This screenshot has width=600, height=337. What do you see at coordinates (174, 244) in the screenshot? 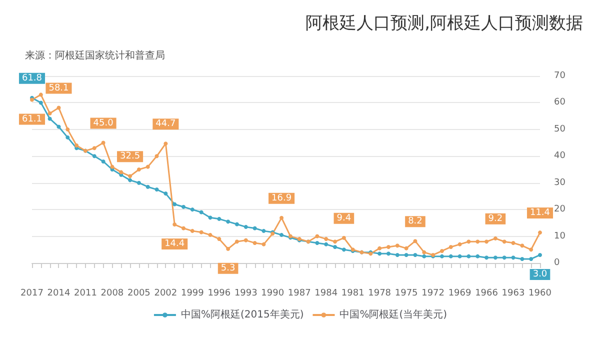
I see `data-label: 14.4` at bounding box center [174, 244].